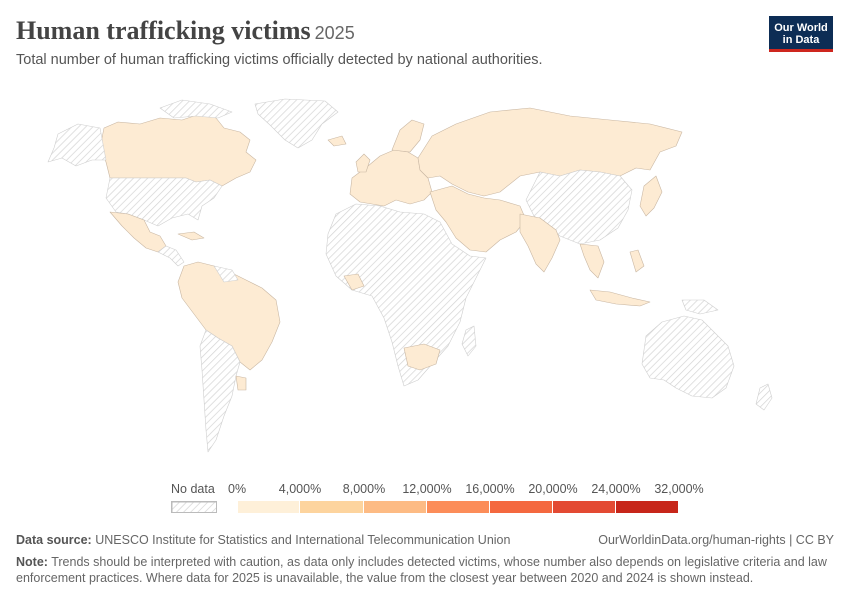  I want to click on region-png, so click(700, 307).